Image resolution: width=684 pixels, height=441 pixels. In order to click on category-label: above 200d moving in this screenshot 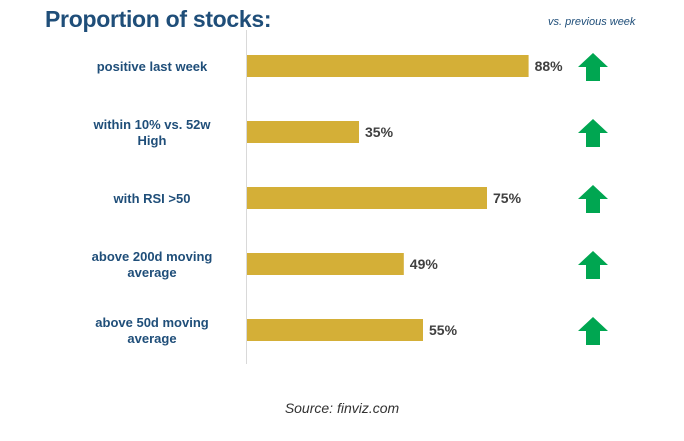, I will do `click(152, 256)`.